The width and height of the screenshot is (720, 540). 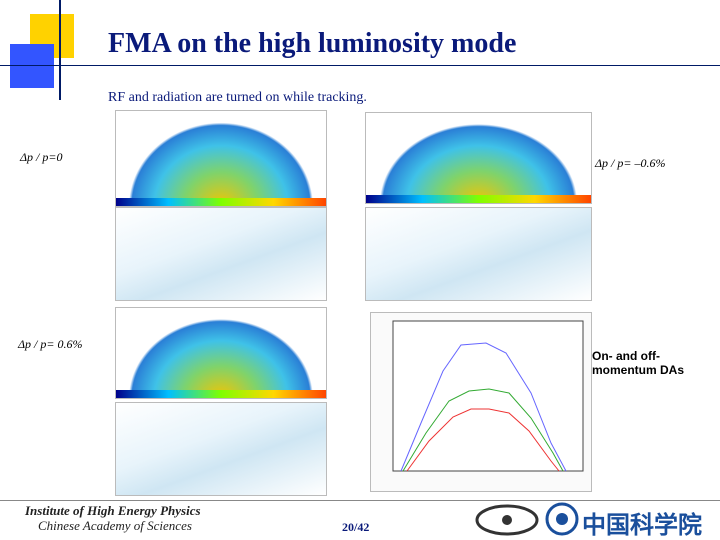 I want to click on deco-hline, so click(x=360, y=65).